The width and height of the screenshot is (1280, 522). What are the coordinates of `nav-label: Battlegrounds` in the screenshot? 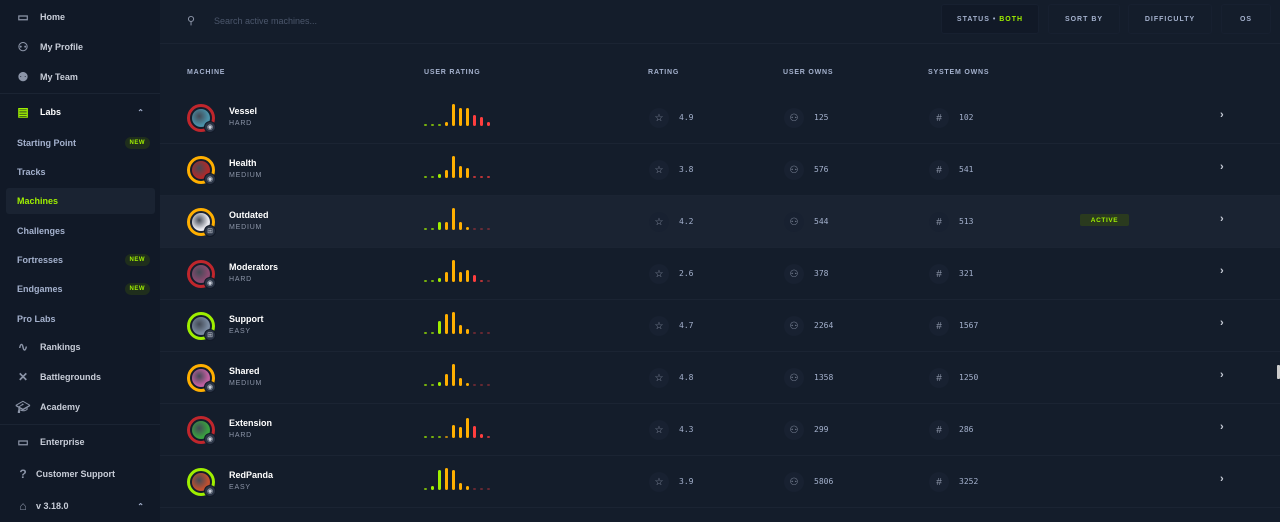 It's located at (71, 377).